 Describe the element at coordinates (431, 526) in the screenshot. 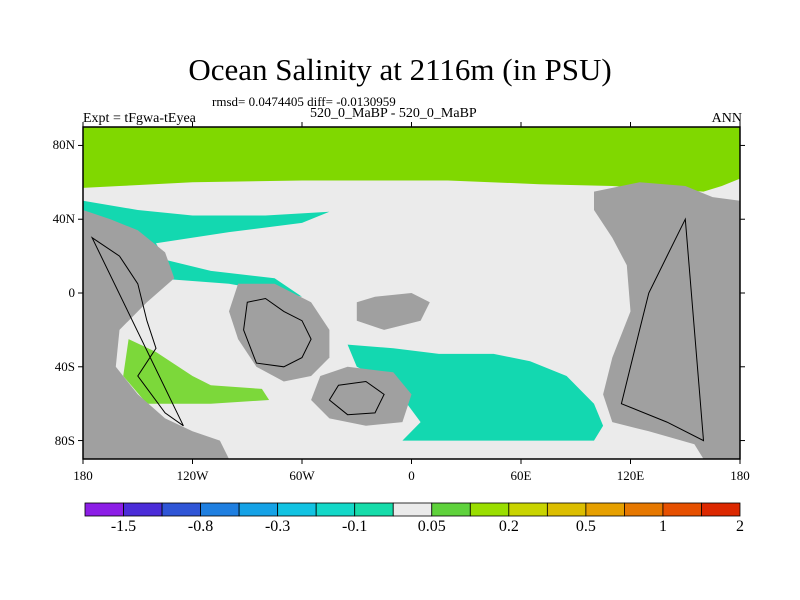

I see `colorbar-label: 0.05` at that location.